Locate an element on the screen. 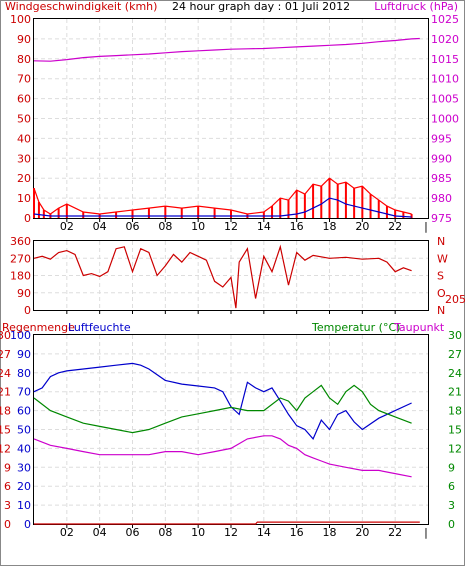 This screenshot has height=566, width=465. humidity-axis-tick: 20 is located at coordinates (24, 486).